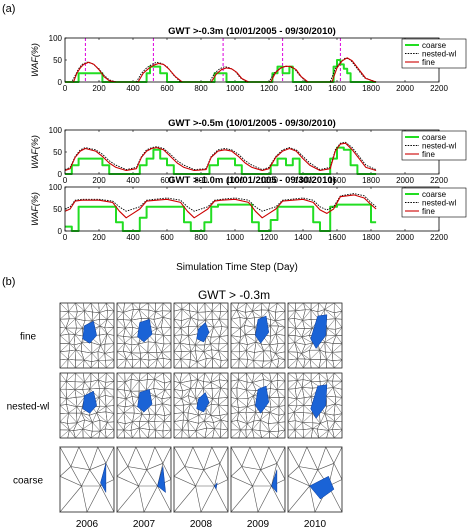  What do you see at coordinates (258, 524) in the screenshot?
I see `year-label: 2009` at bounding box center [258, 524].